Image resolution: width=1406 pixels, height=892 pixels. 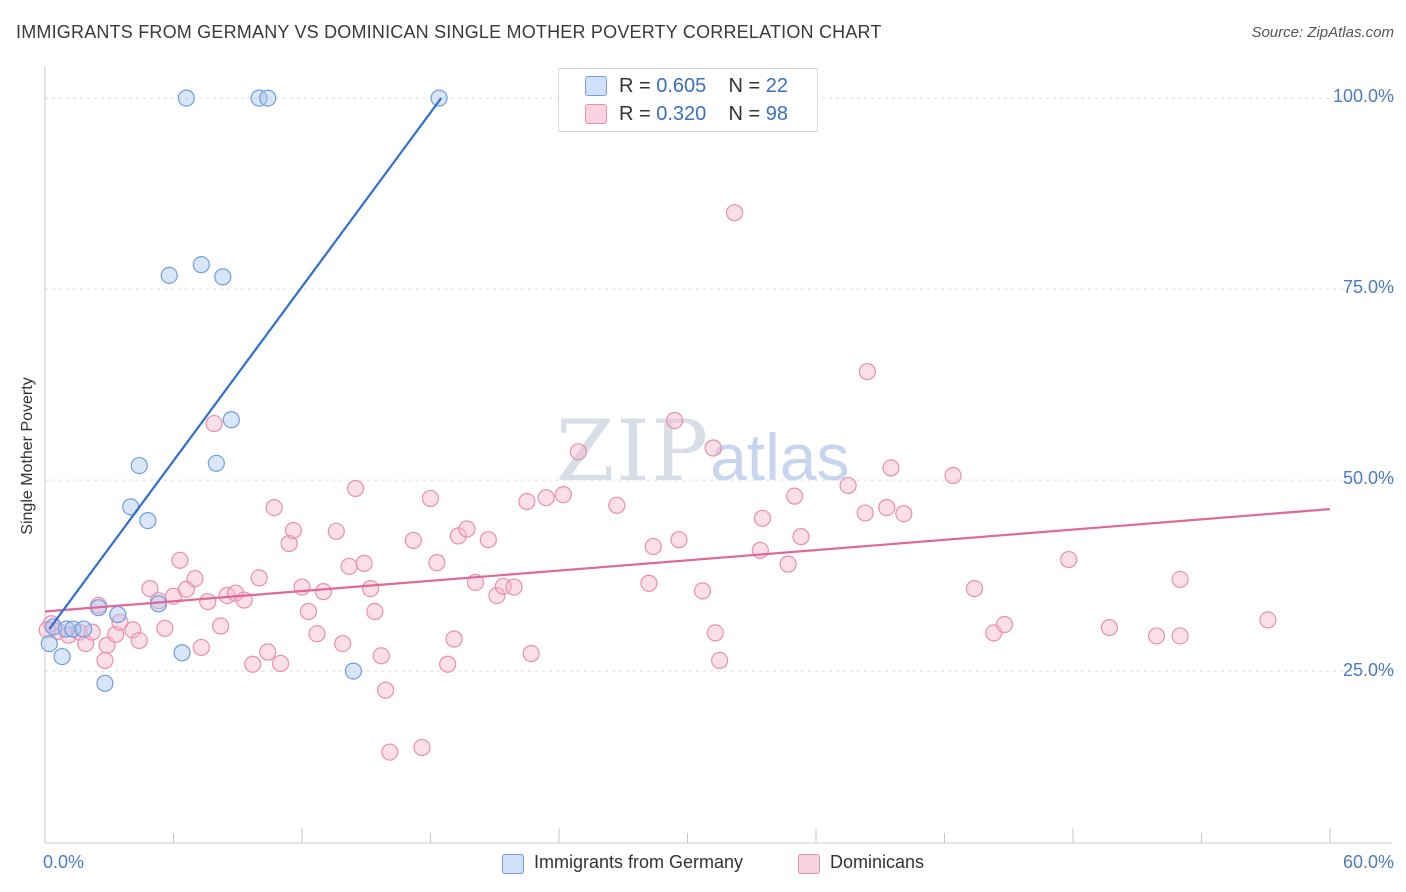 What do you see at coordinates (596, 114) in the screenshot?
I see `legend-swatch-dominicans` at bounding box center [596, 114].